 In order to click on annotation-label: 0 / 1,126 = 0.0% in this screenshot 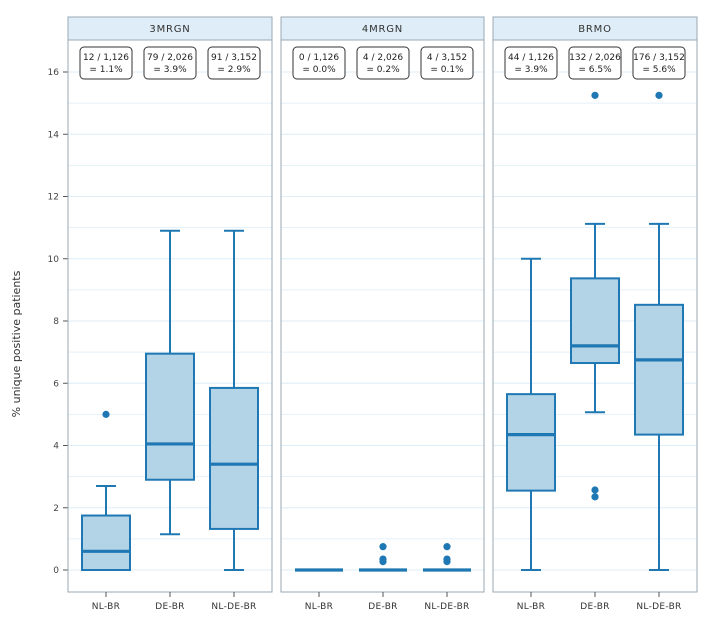, I will do `click(319, 63)`.